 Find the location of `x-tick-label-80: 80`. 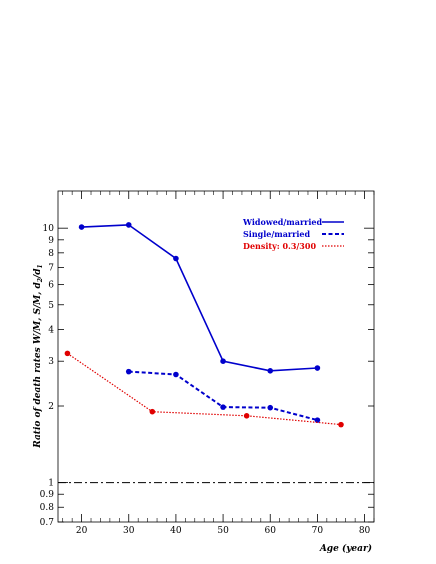

x-tick-label-80: 80 is located at coordinates (365, 531).